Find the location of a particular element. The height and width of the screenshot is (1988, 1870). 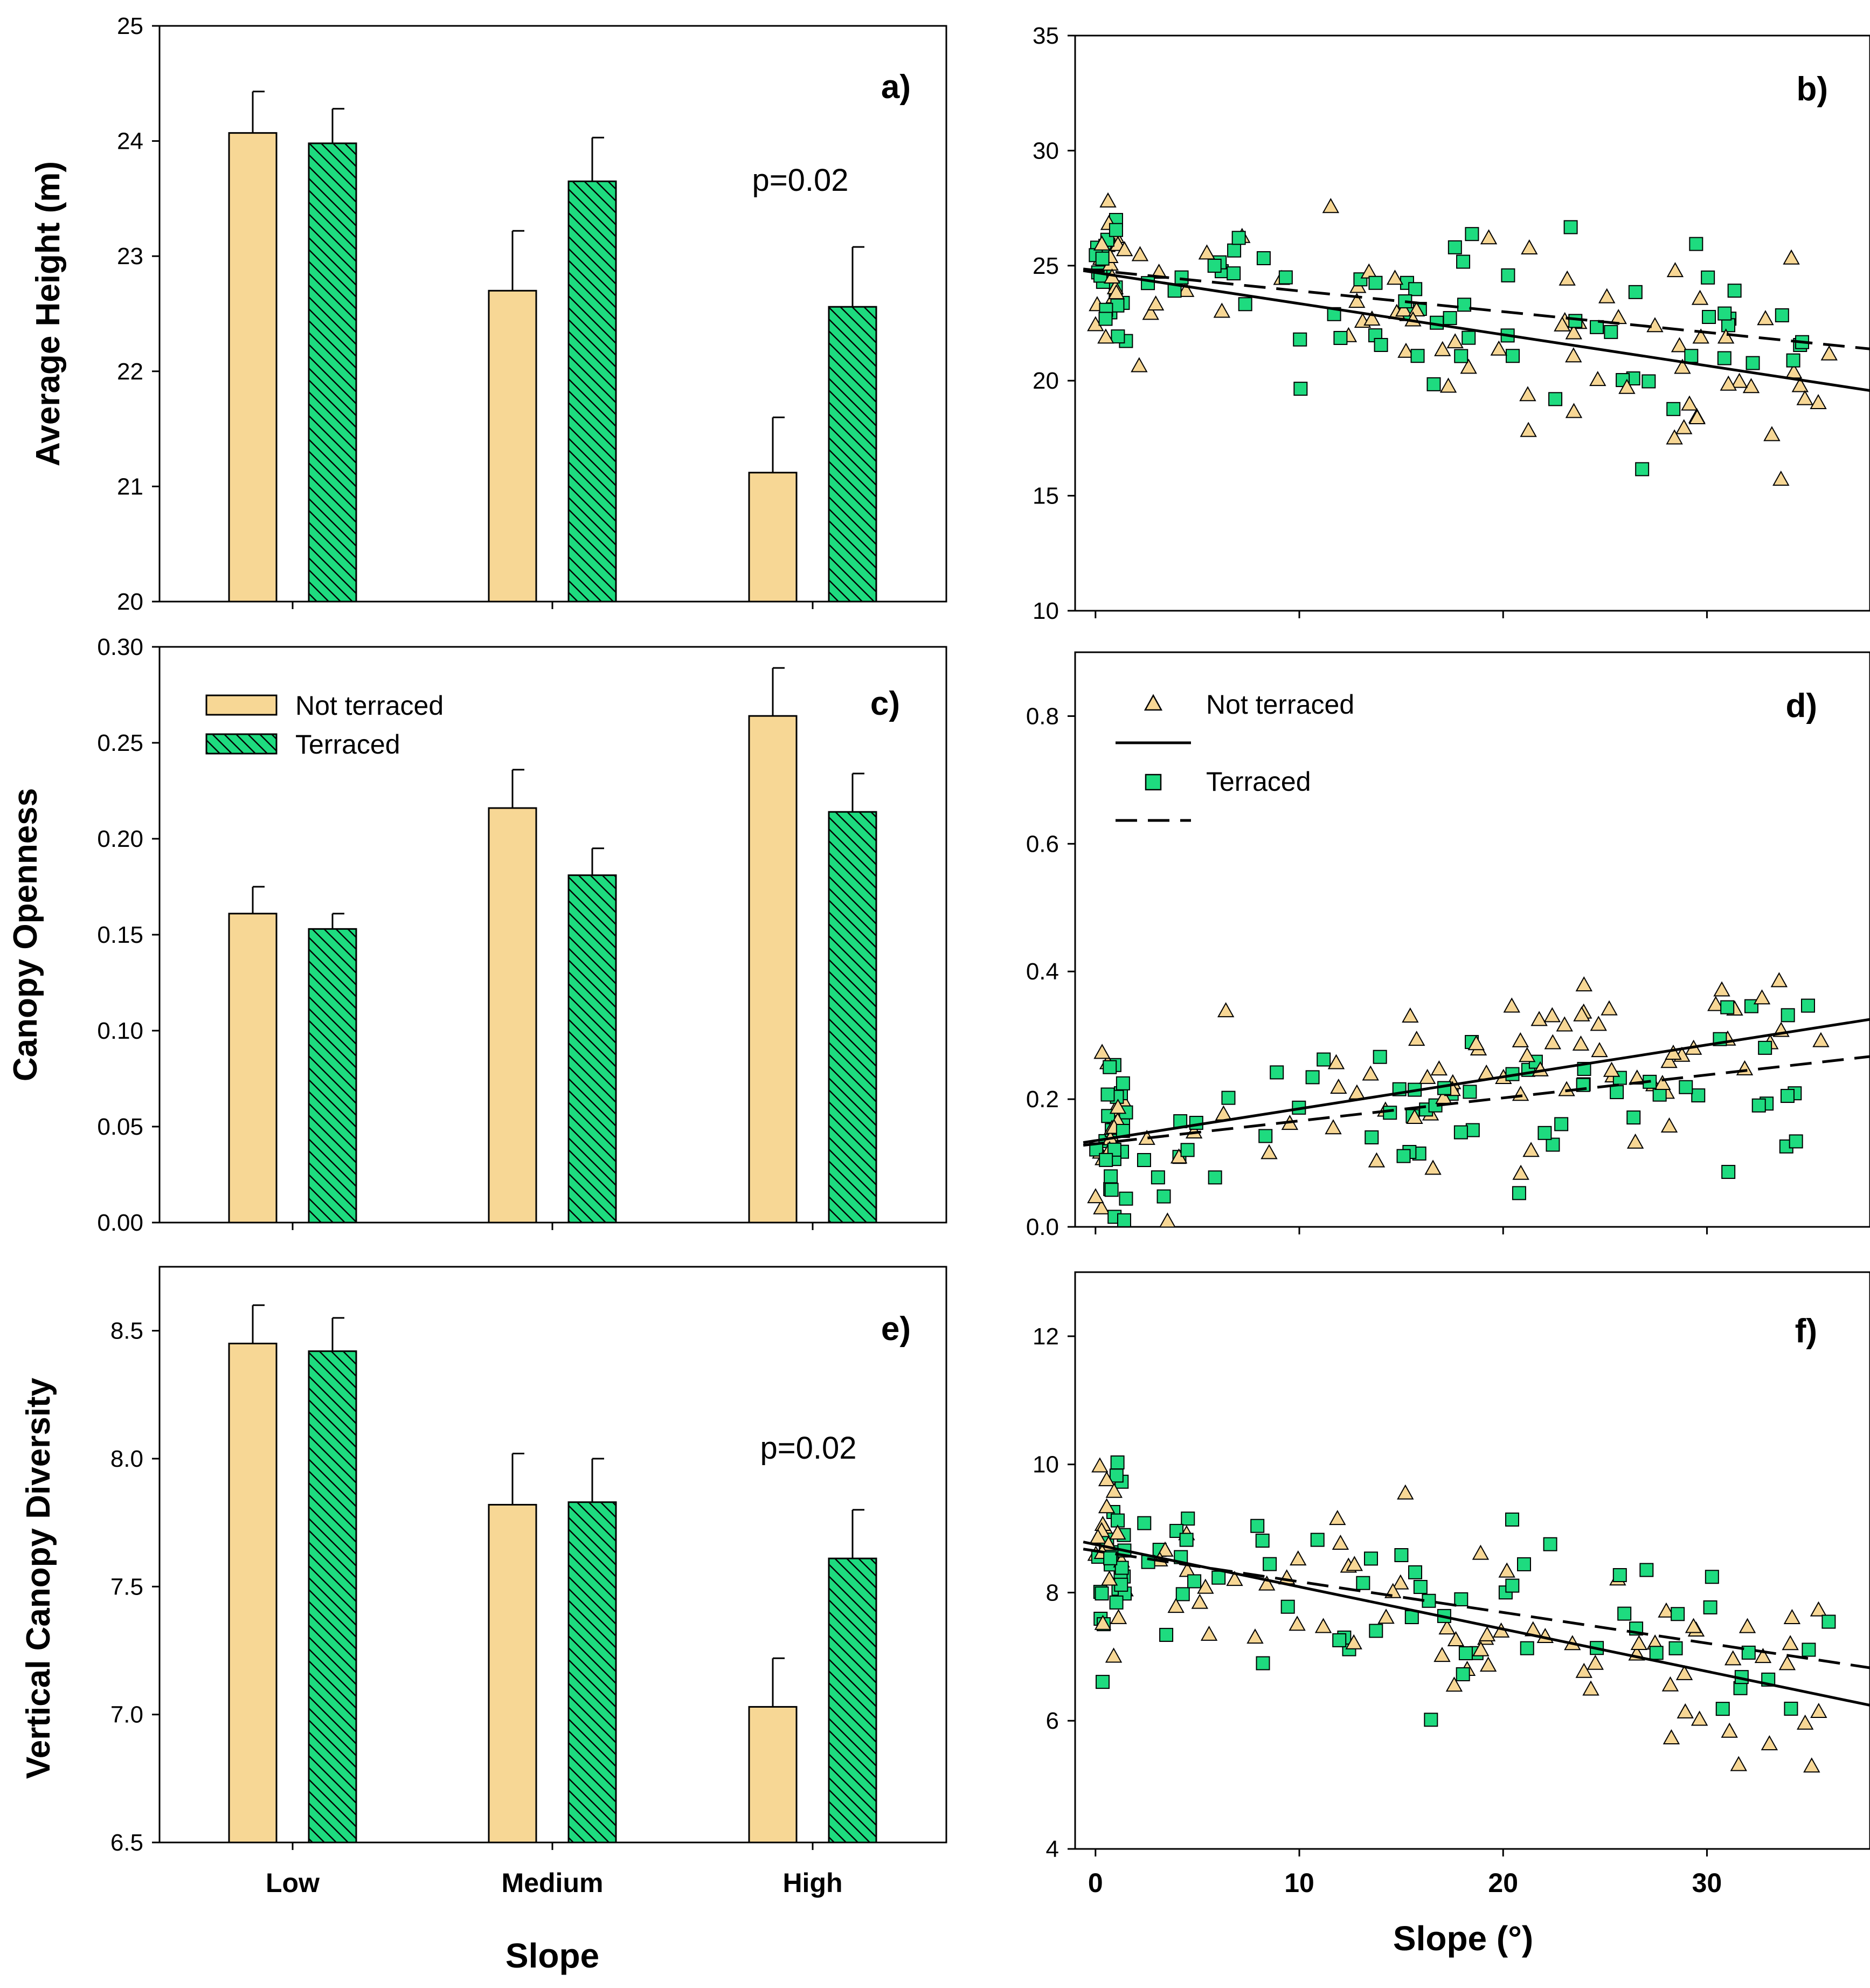

panel-b-label: b) is located at coordinates (1812, 89).